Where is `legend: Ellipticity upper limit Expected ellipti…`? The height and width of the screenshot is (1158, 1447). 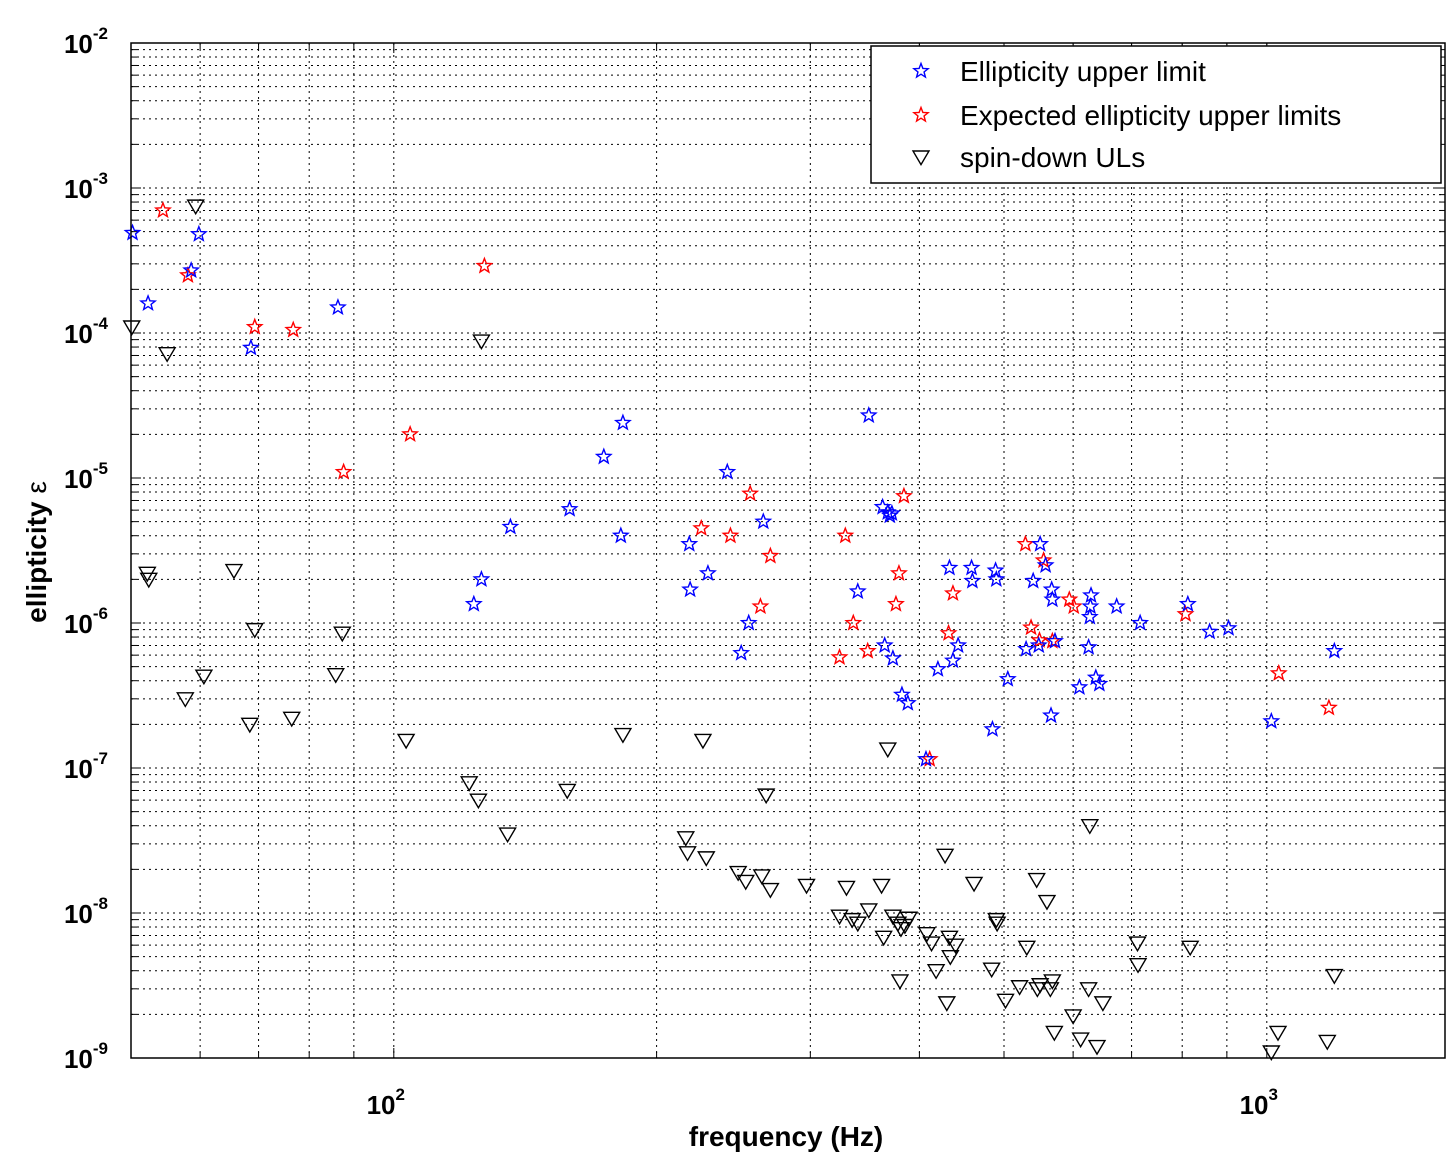 legend: Ellipticity upper limit Expected ellipti… is located at coordinates (1156, 114).